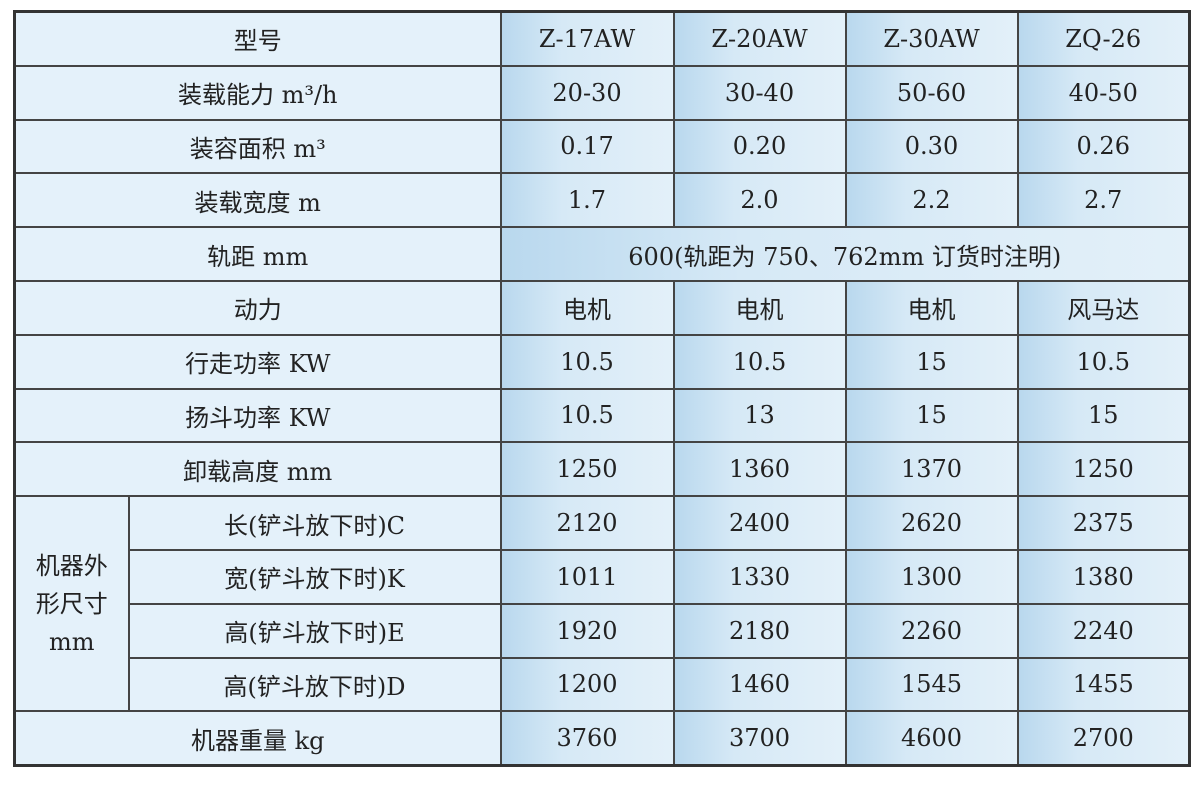 The image size is (1200, 809). Describe the element at coordinates (314, 523) in the screenshot. I see `row-label: 长(铲斗放下时)C` at that location.